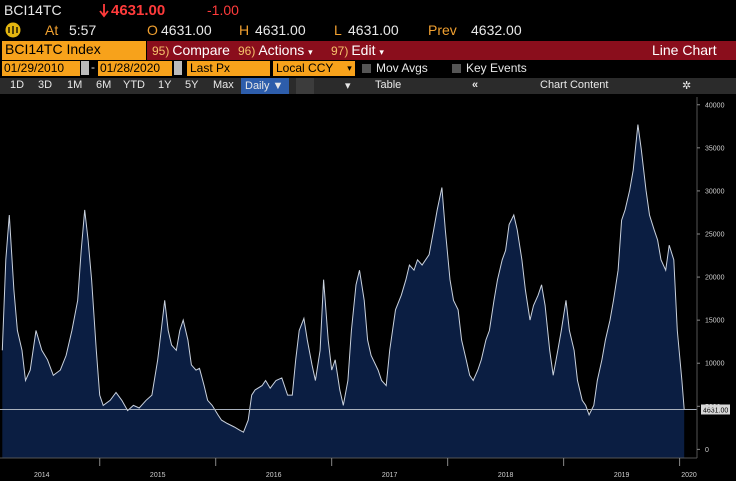 This screenshot has height=481, width=736. Describe the element at coordinates (42, 475) in the screenshot. I see `x-tick-label: 2014` at that location.